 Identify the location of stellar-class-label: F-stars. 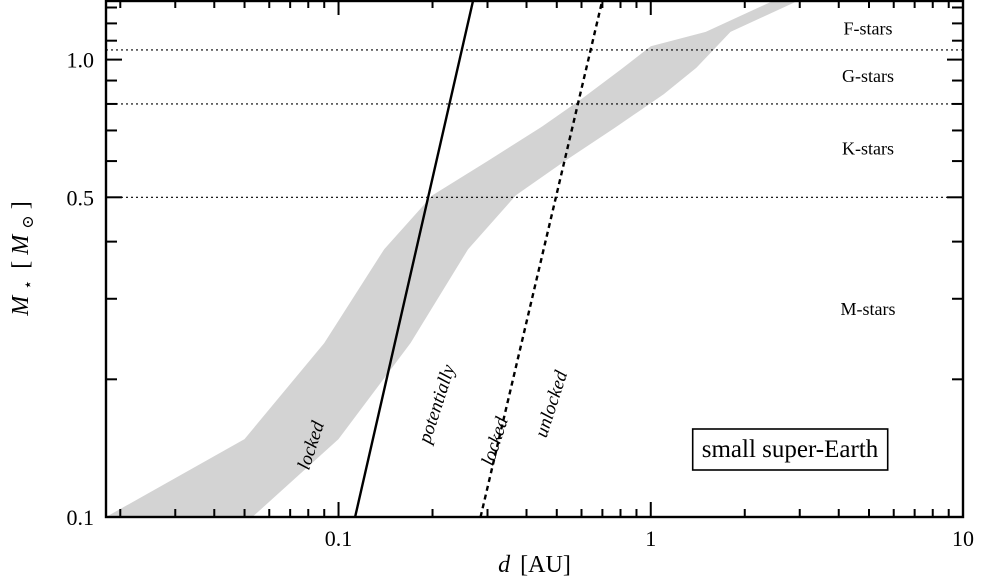
(868, 28).